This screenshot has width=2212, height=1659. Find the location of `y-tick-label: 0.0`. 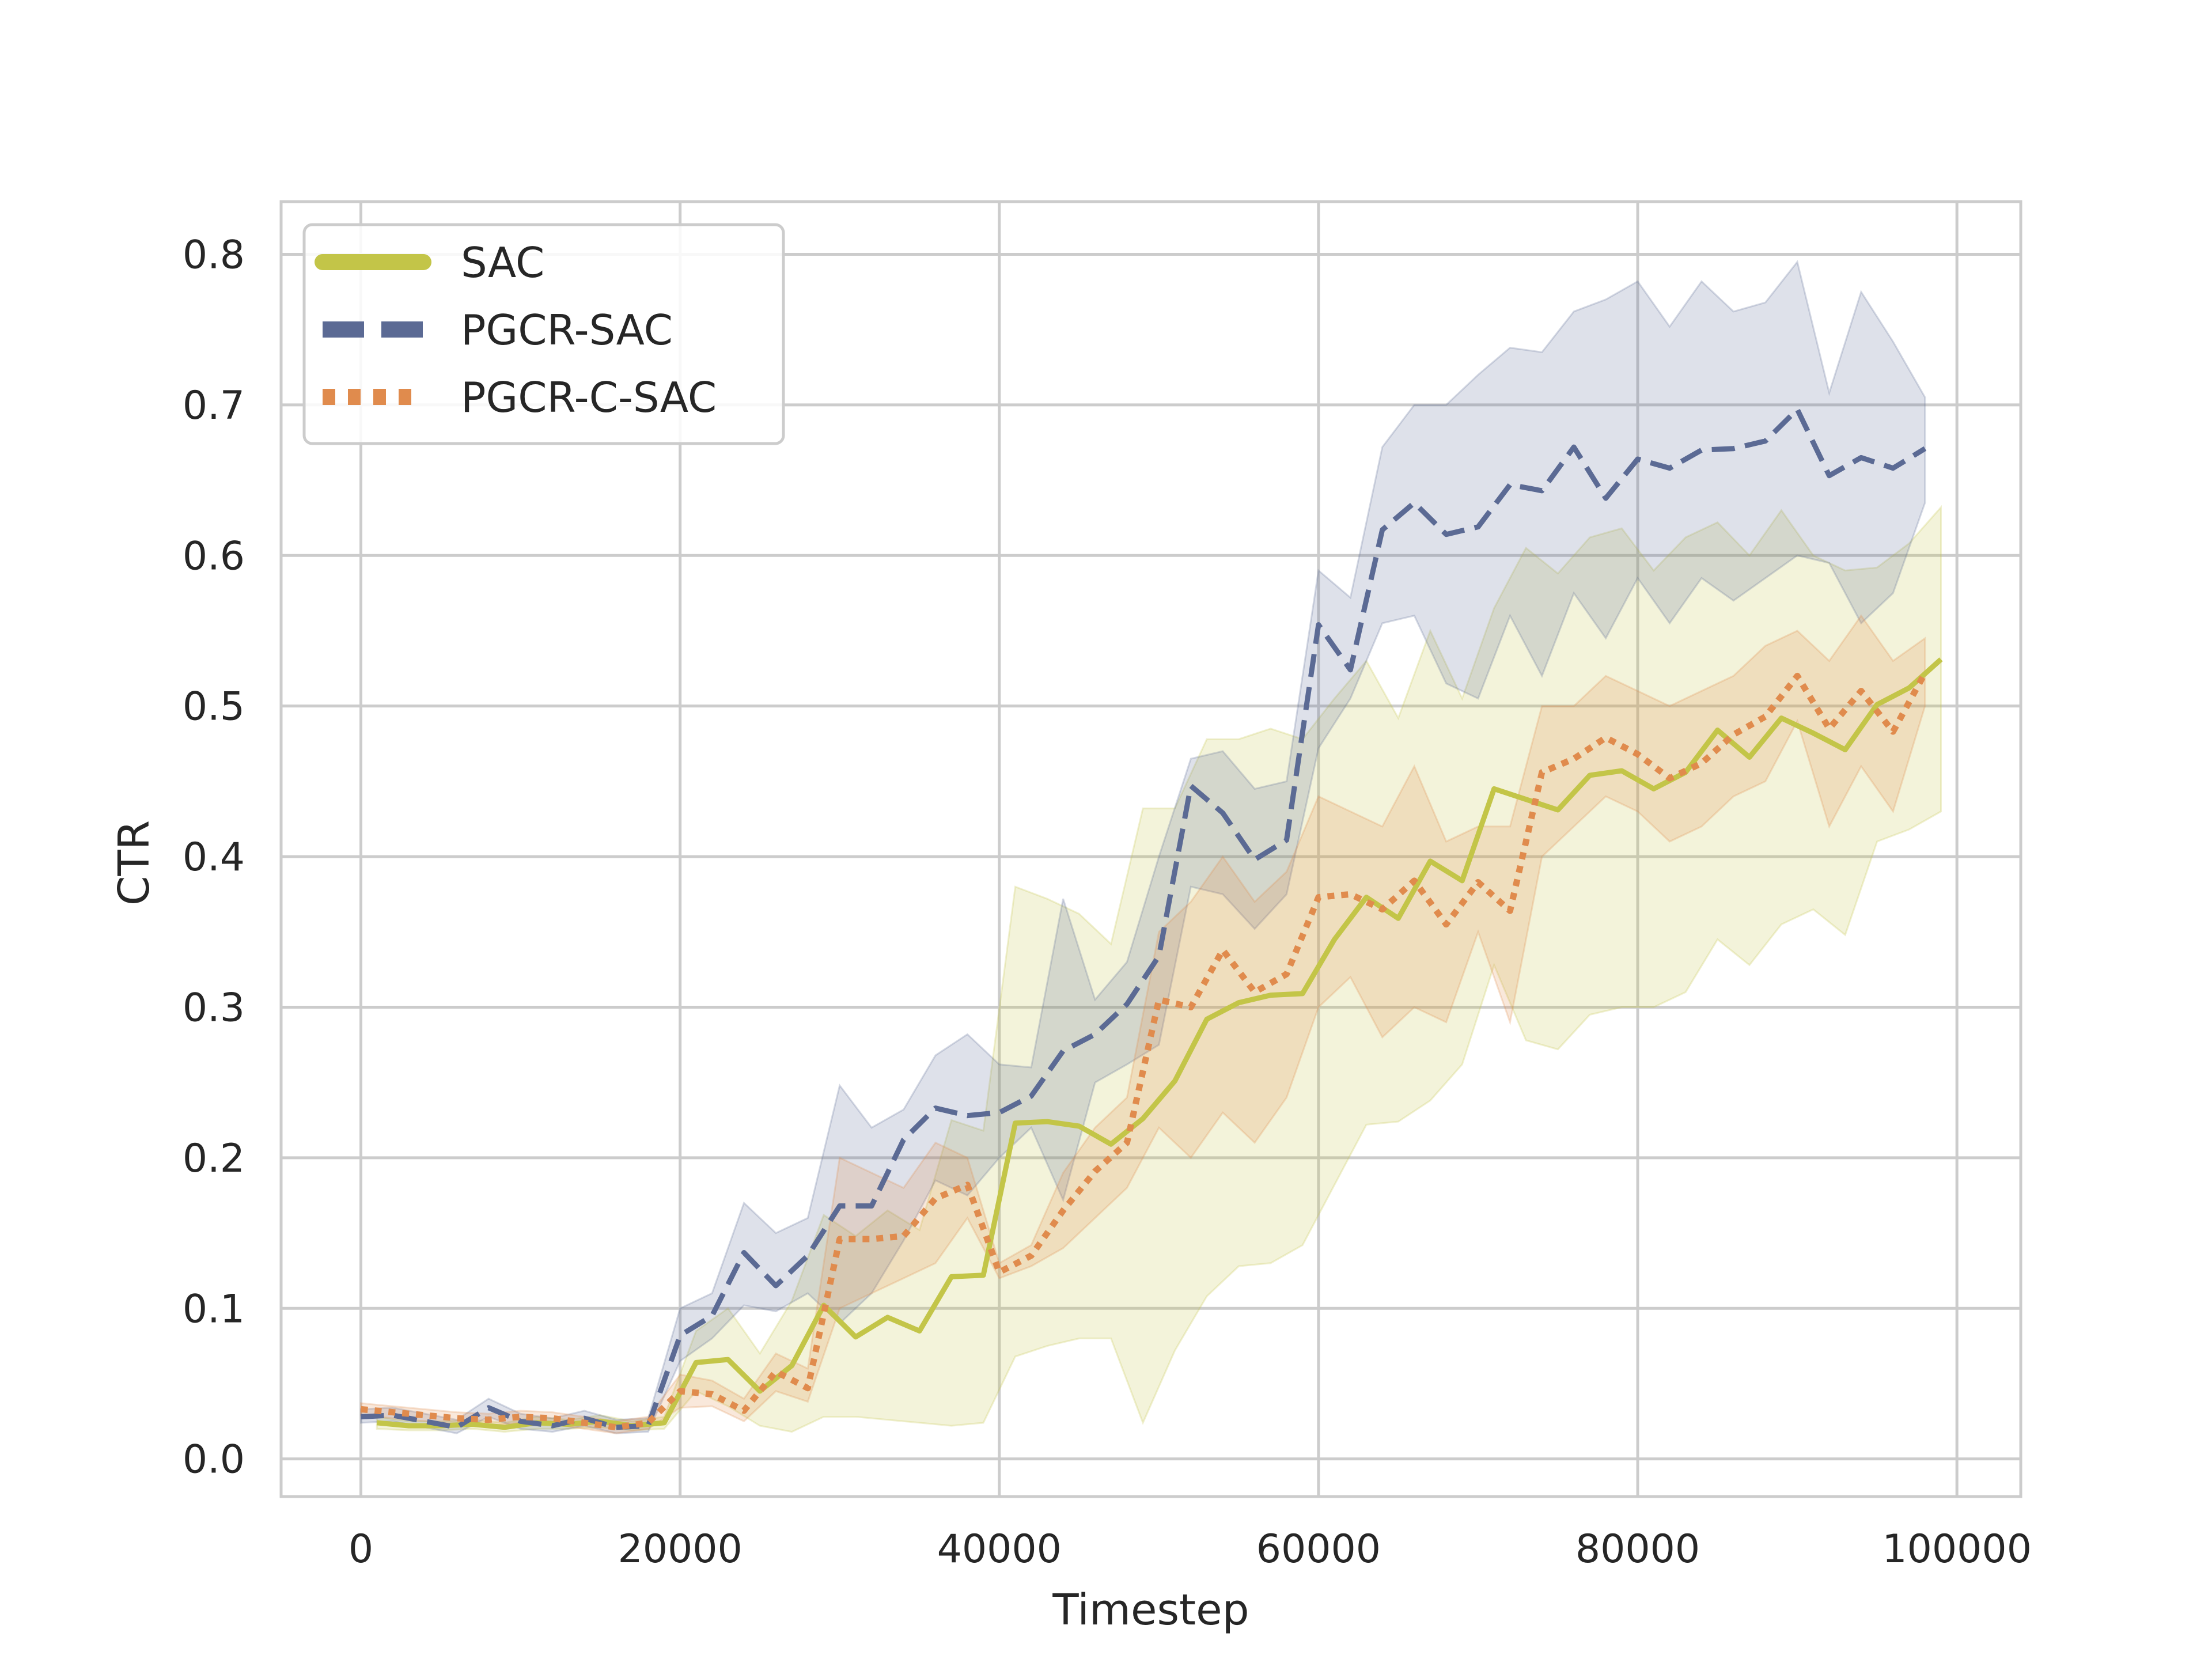

y-tick-label: 0.0 is located at coordinates (214, 1460).